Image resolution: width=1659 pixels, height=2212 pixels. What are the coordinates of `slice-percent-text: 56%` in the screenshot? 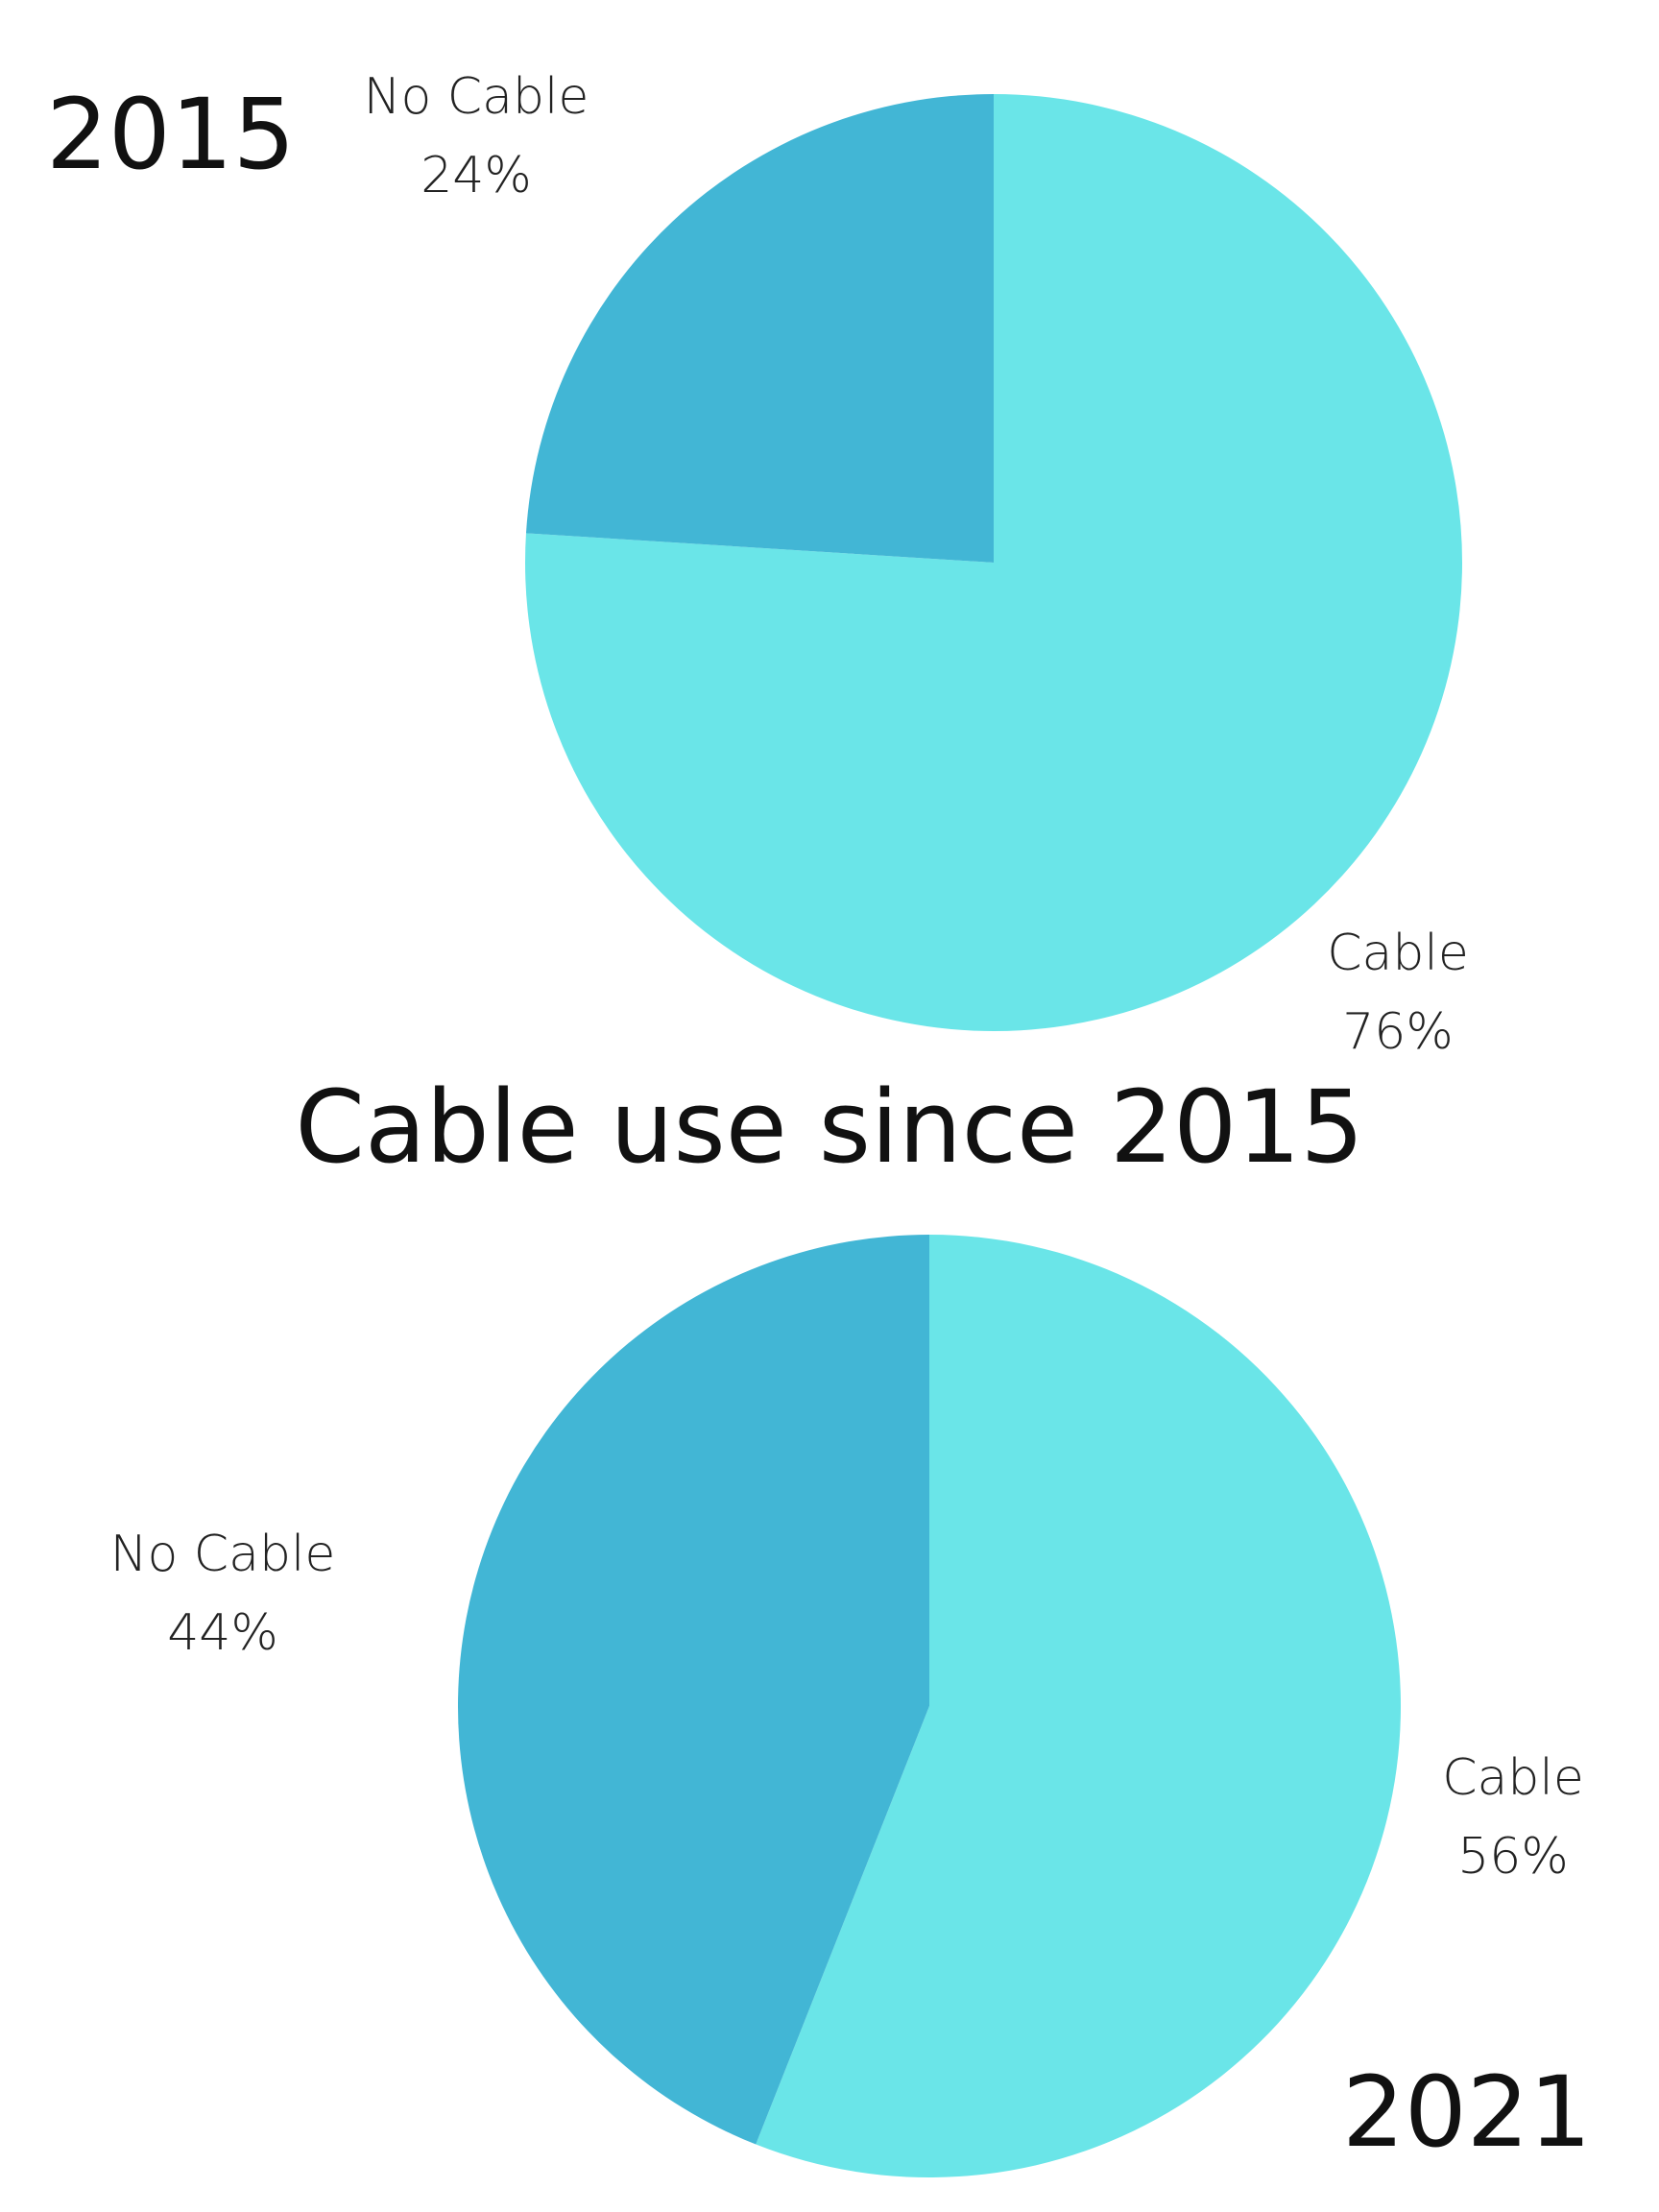 It's located at (1513, 1857).